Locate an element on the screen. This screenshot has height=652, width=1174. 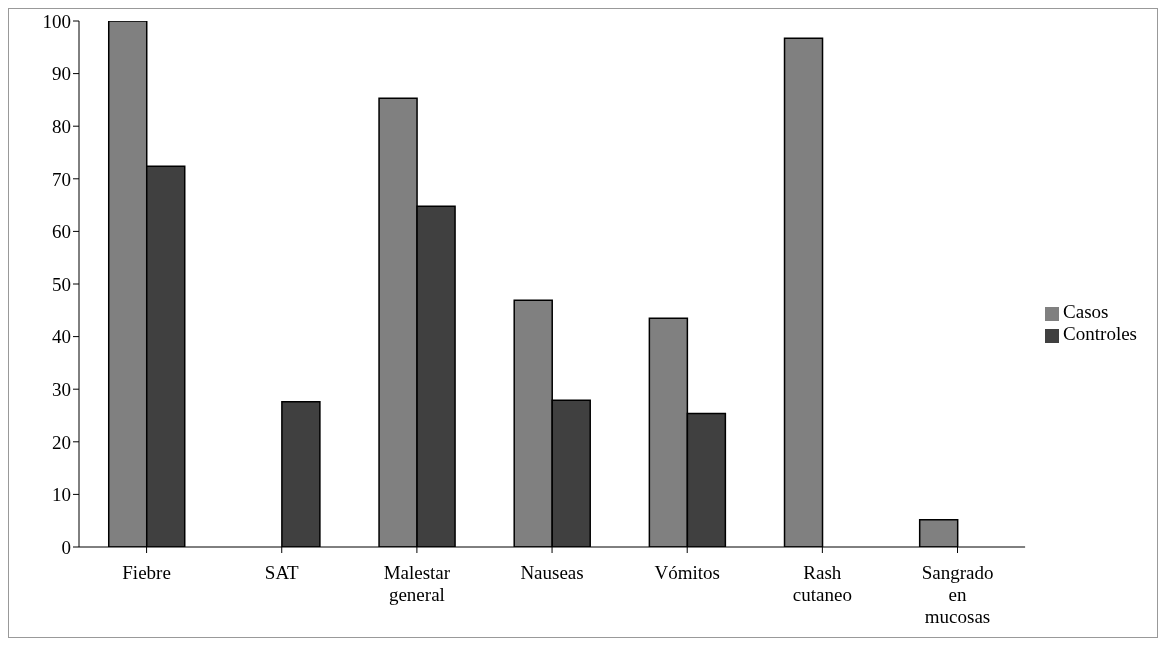
x-tick-label: Malestar general is located at coordinates (417, 583).